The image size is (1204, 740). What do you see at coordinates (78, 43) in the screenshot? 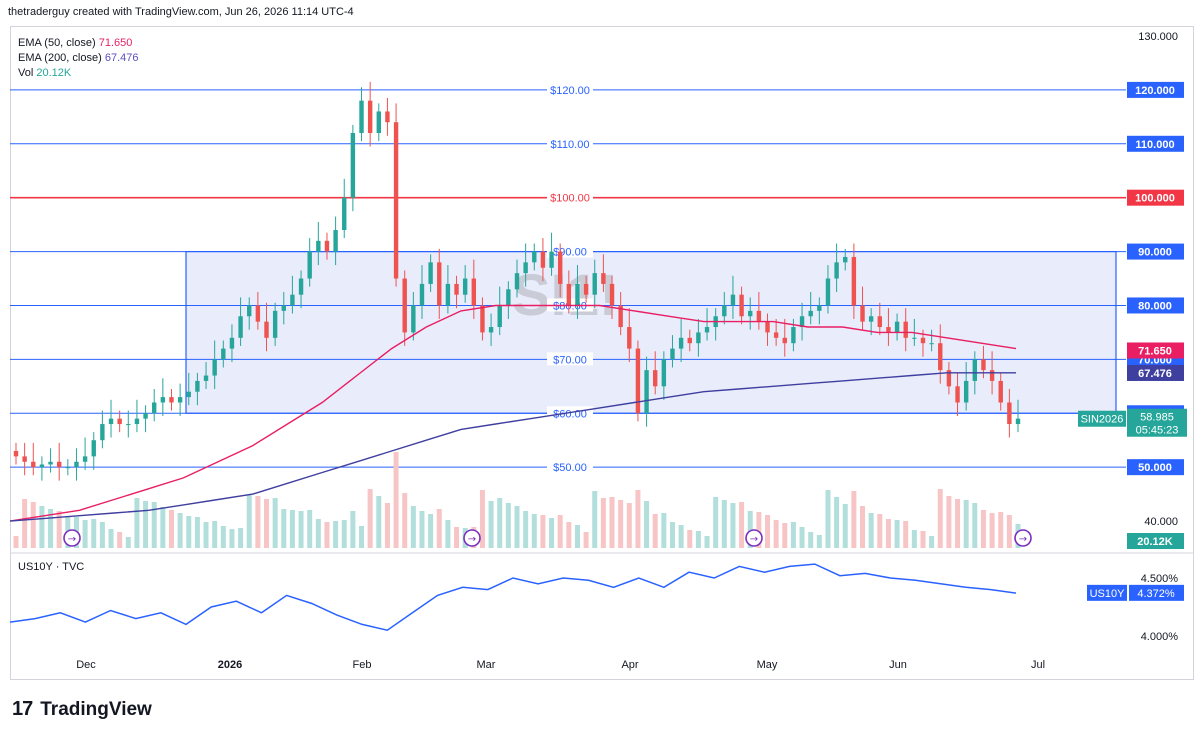
I see `ema50-legend: EMA (50, close) 71.650` at bounding box center [78, 43].